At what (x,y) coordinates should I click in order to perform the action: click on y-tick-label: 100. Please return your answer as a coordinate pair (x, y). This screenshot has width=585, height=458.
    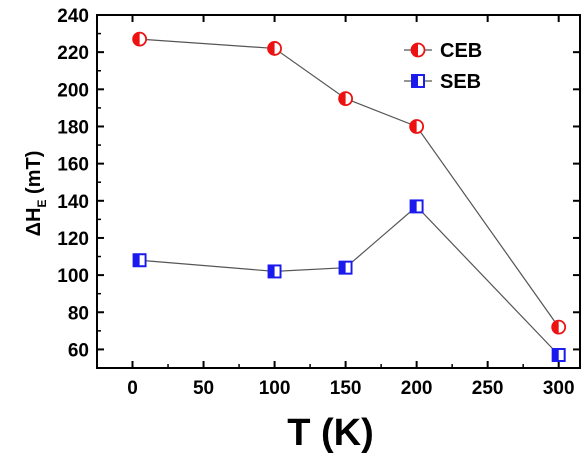
    Looking at the image, I should click on (73, 276).